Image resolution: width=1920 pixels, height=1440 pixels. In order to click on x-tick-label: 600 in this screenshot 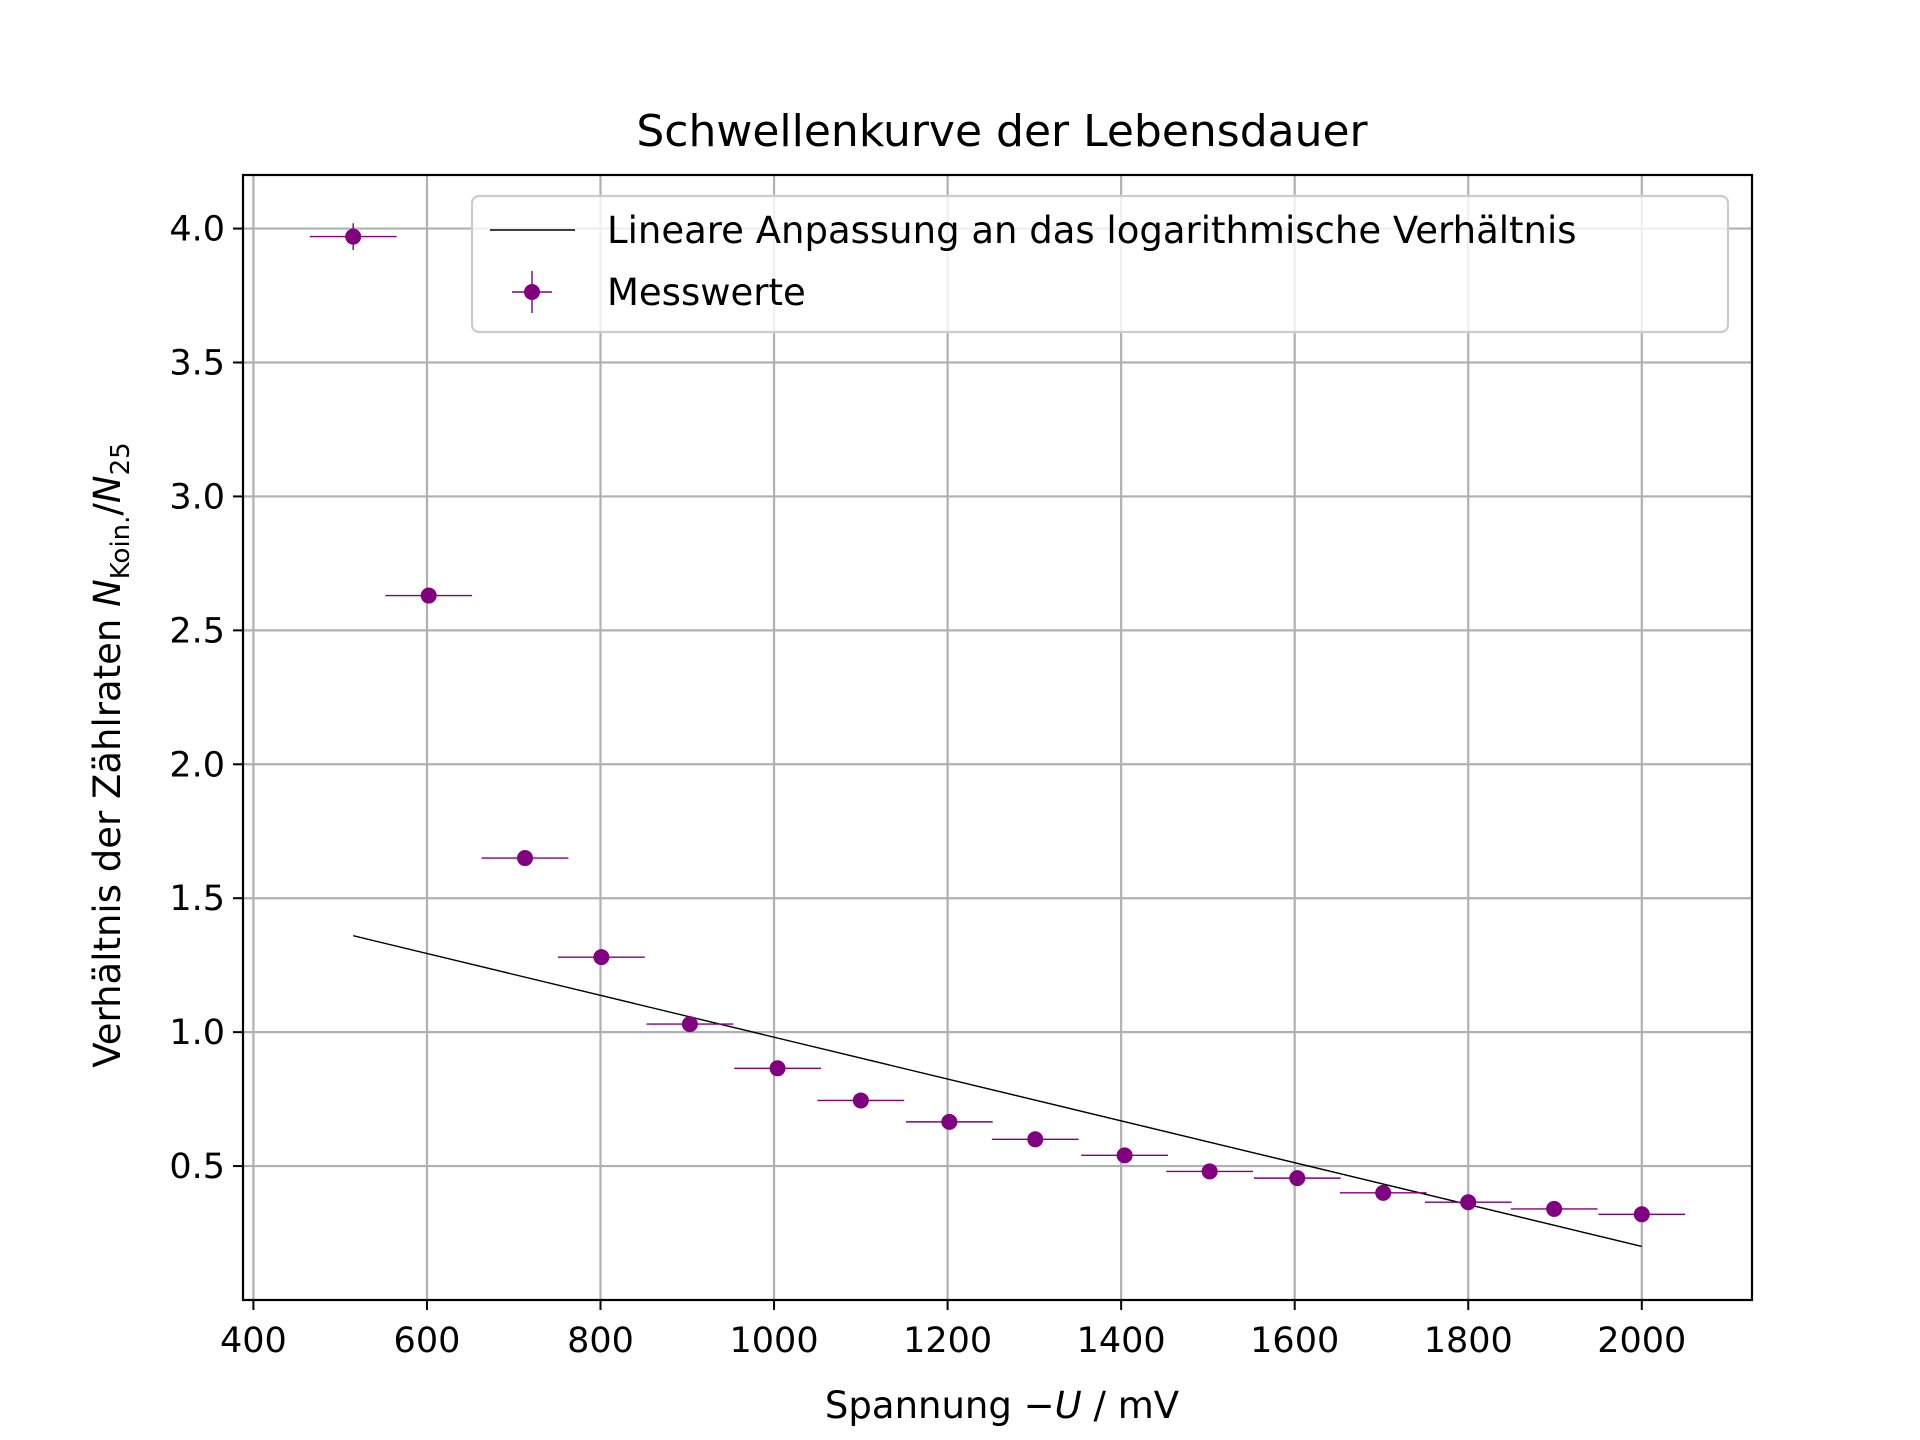, I will do `click(427, 1341)`.